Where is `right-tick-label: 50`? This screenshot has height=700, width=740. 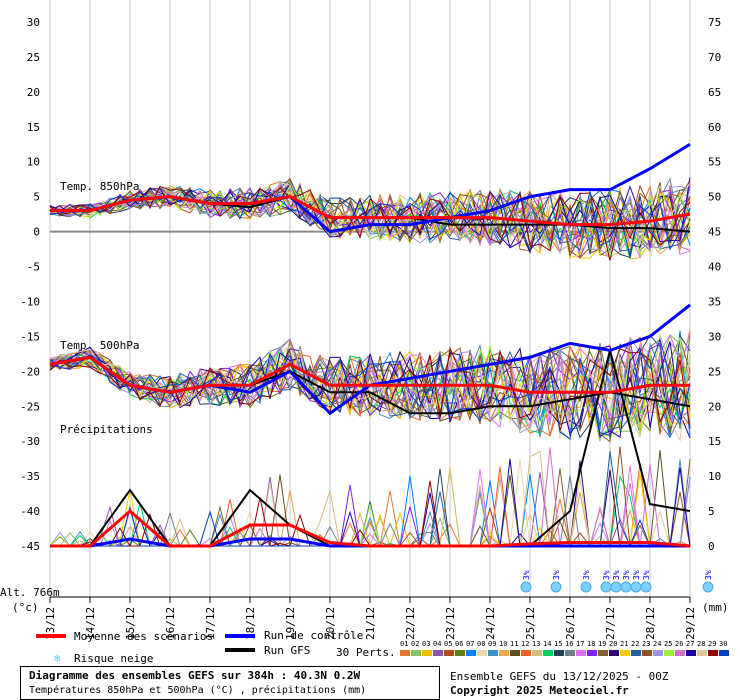 right-tick-label: 50 is located at coordinates (714, 197).